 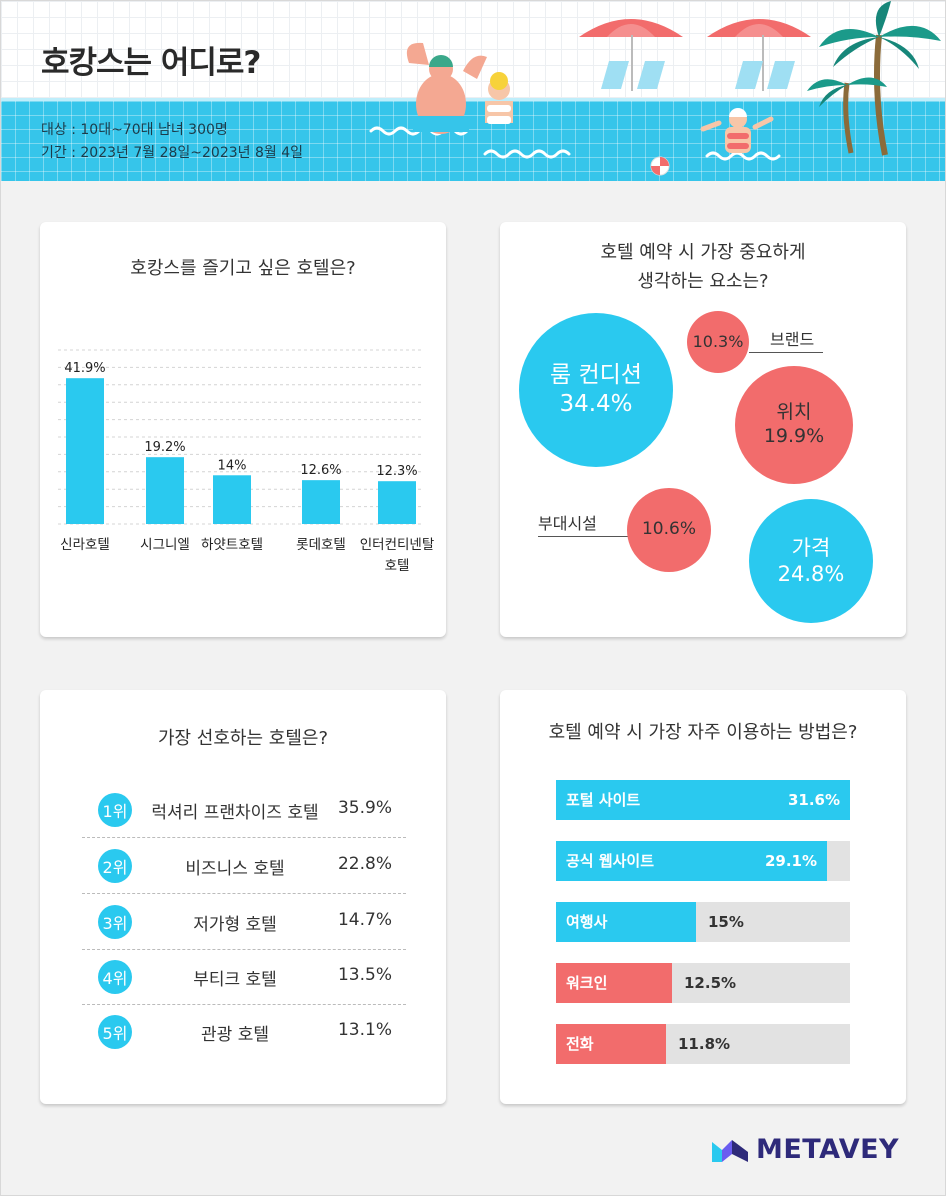 I want to click on rank-hotel-type: 저가형 호텔, so click(x=235, y=925).